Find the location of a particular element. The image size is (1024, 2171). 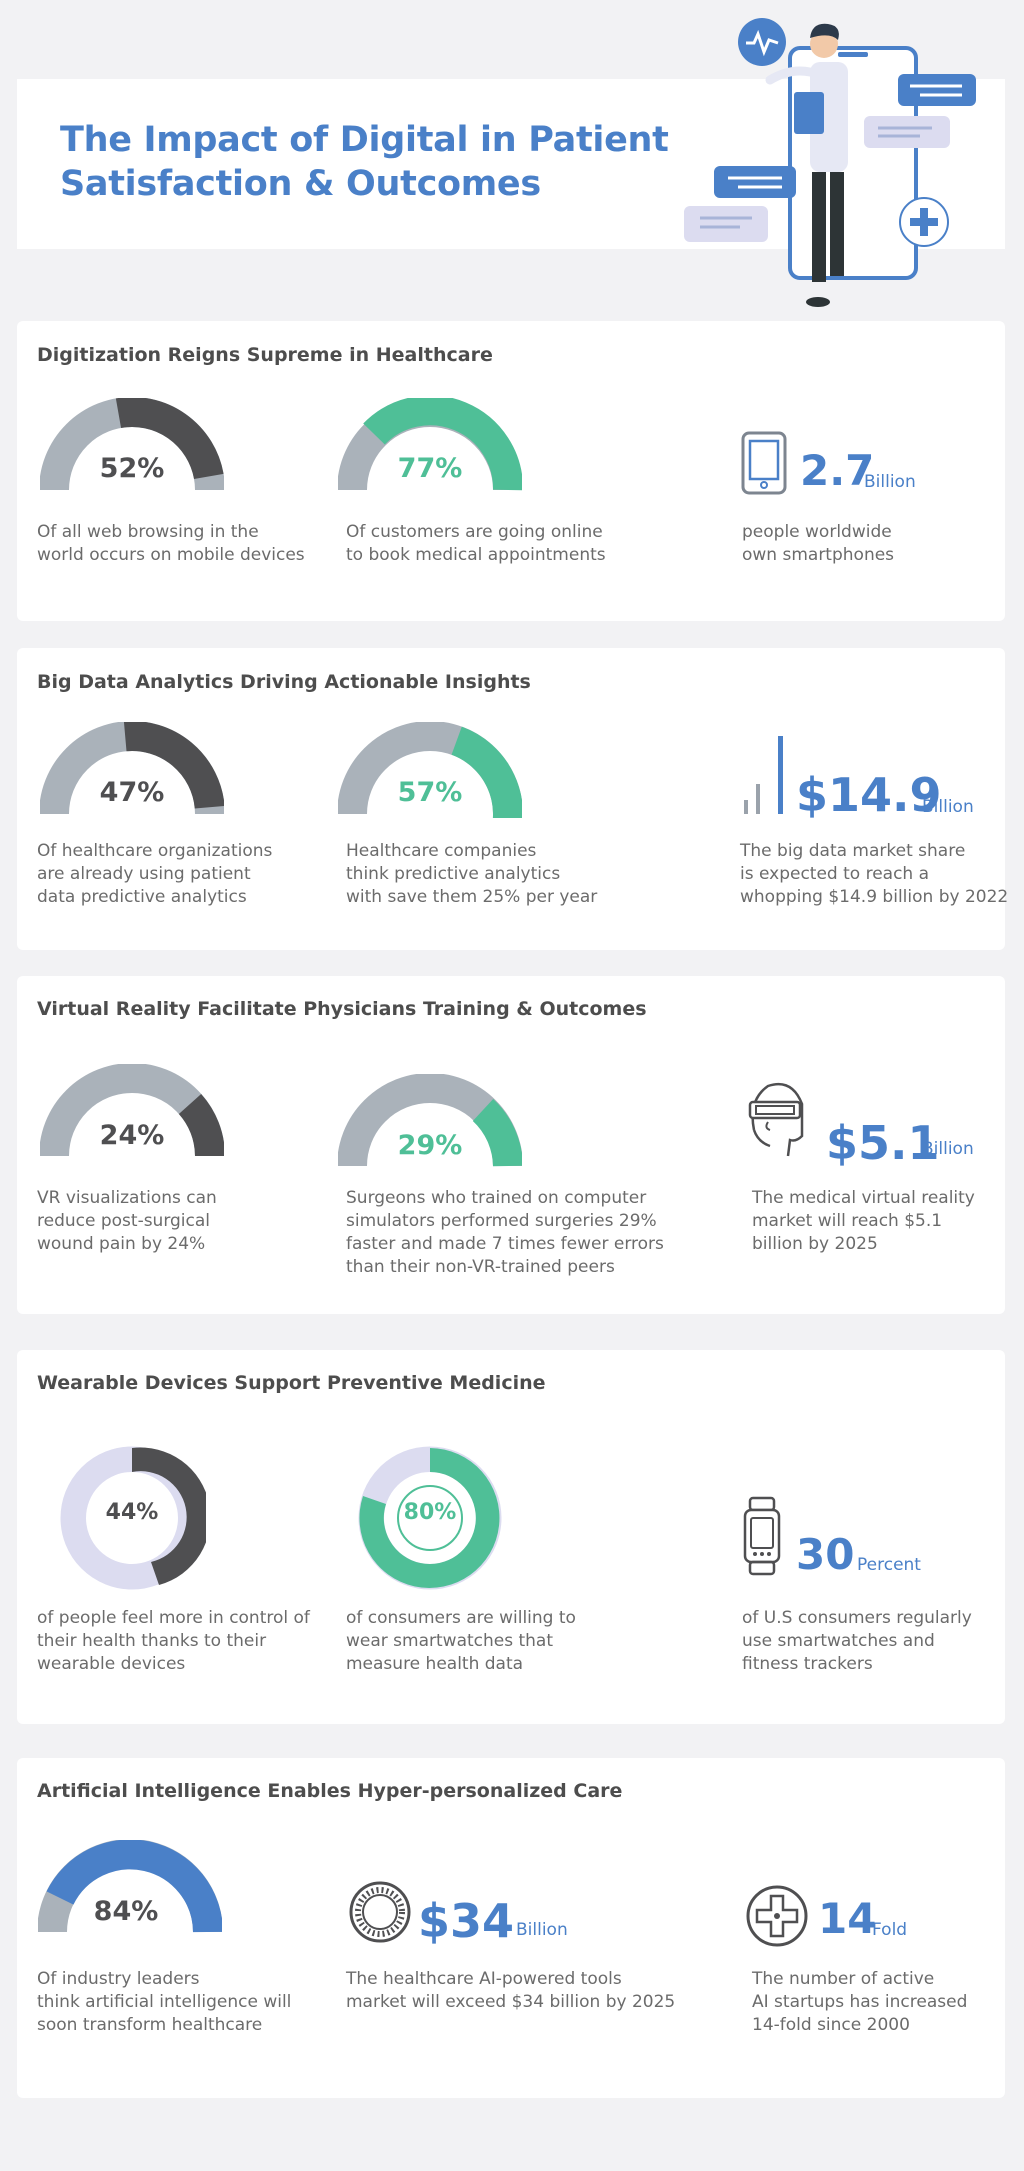

stat-value: 44% is located at coordinates (132, 1512).